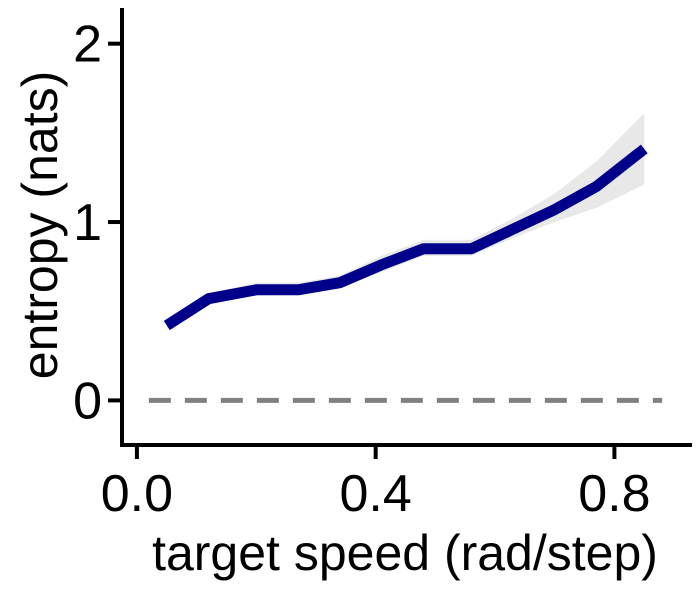  What do you see at coordinates (376, 494) in the screenshot?
I see `x-tick-label: 0.4` at bounding box center [376, 494].